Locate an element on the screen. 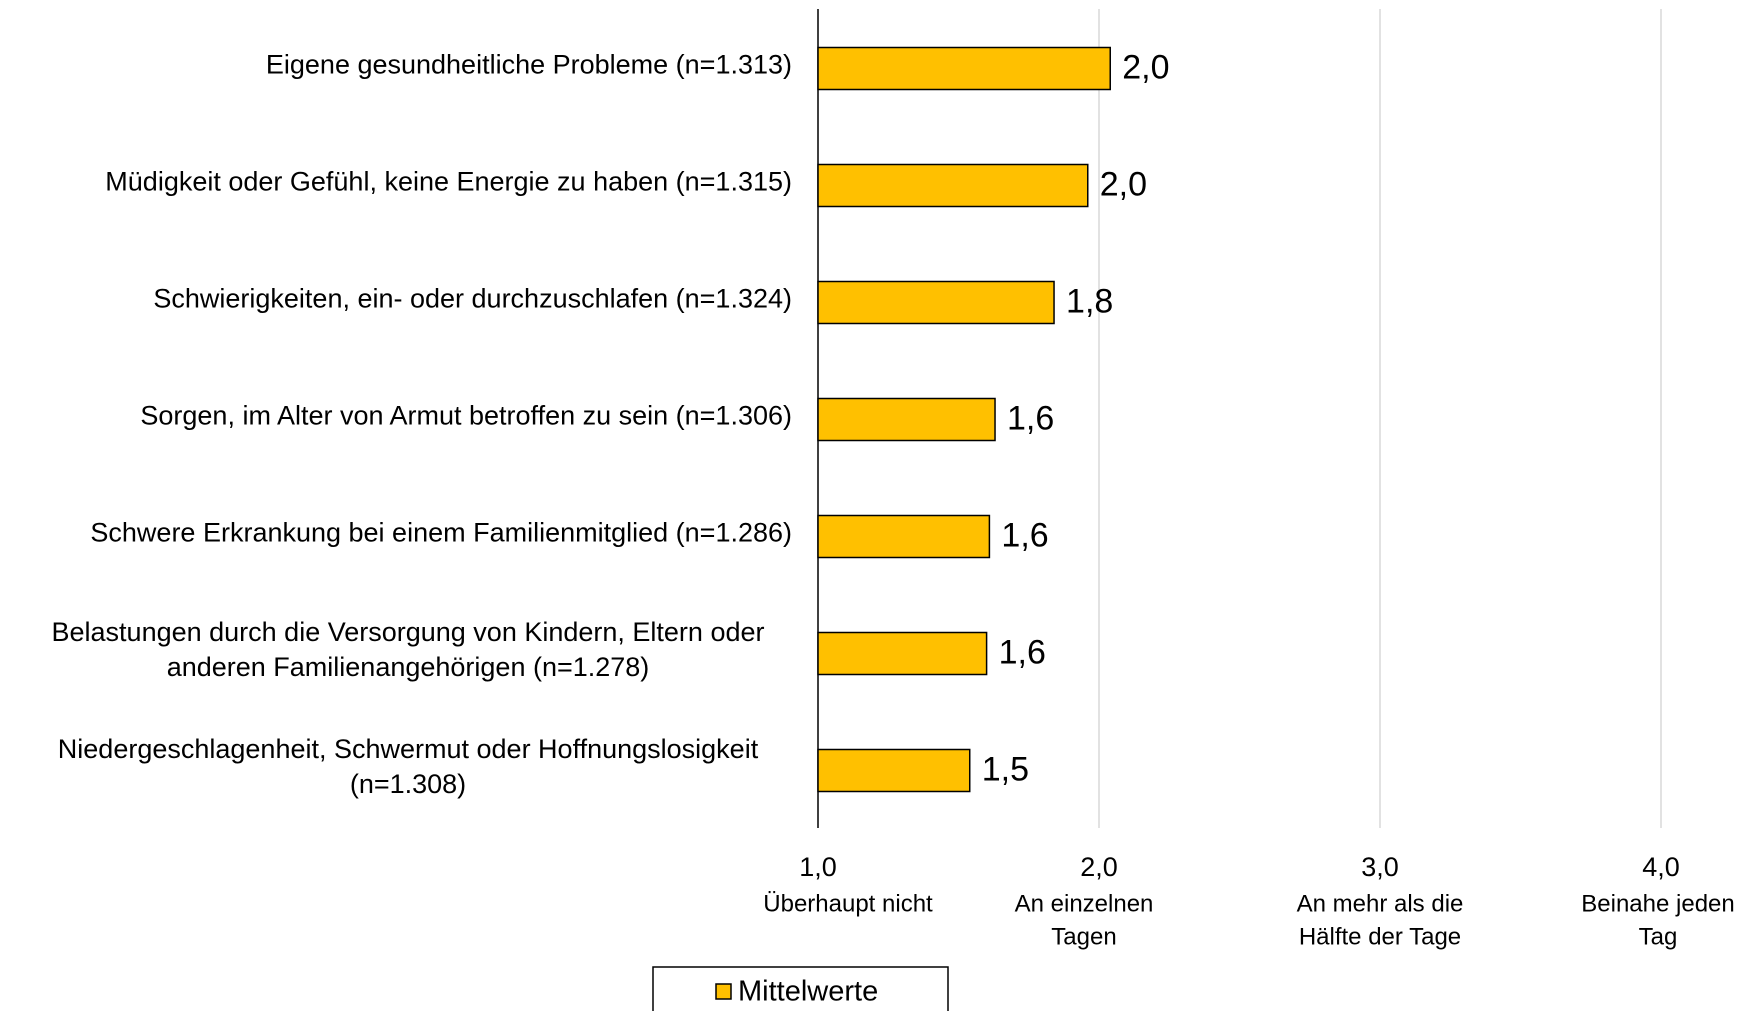 Image resolution: width=1754 pixels, height=1011 pixels. legend-swatch is located at coordinates (723, 991).